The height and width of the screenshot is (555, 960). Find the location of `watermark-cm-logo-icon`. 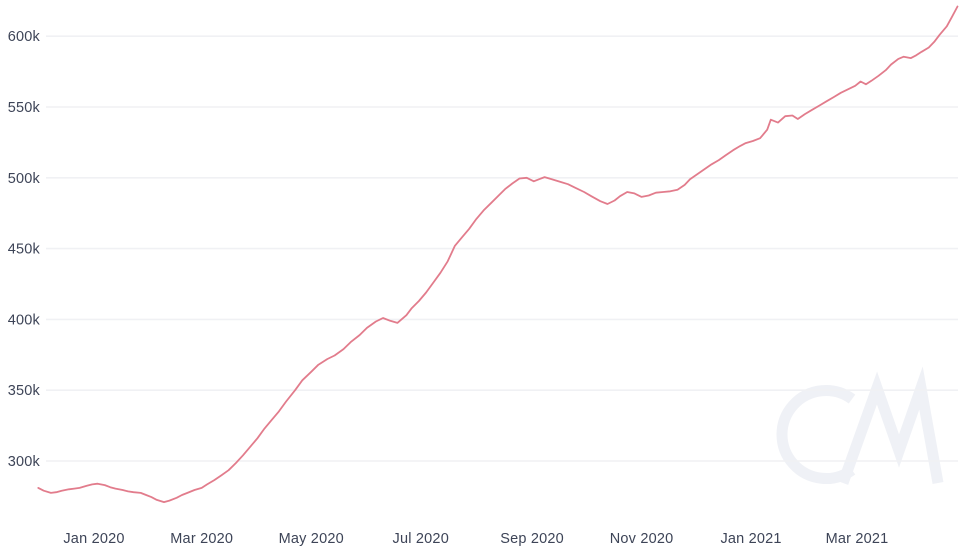

watermark-cm-logo-icon is located at coordinates (860, 425).